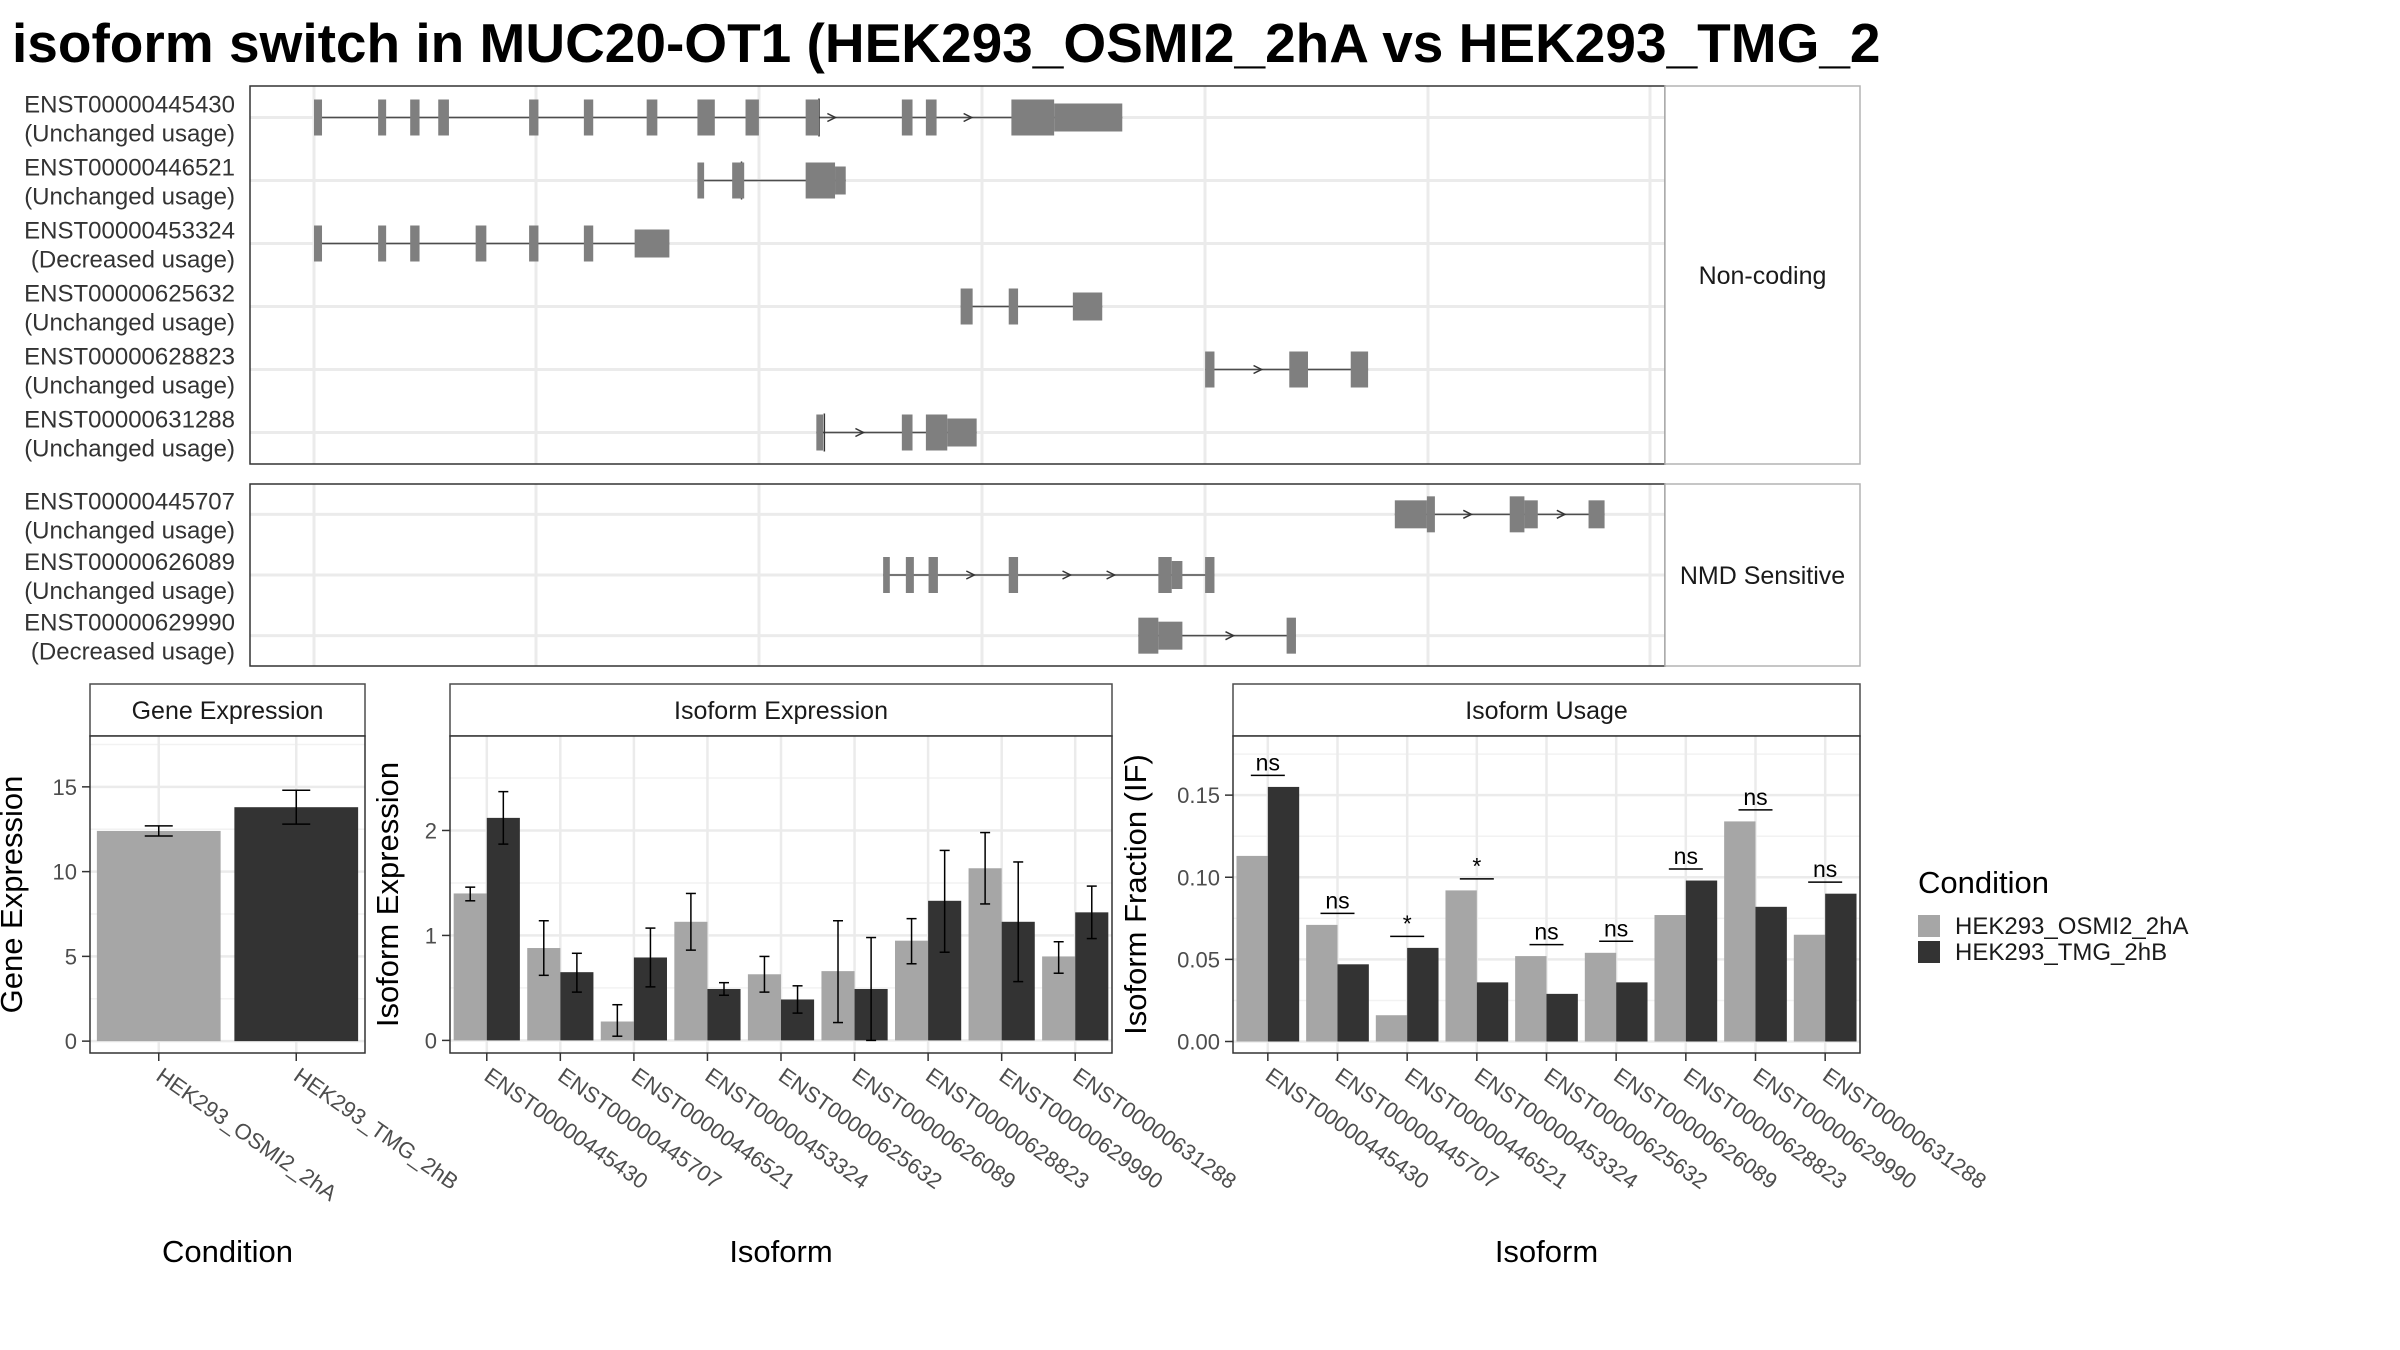 The width and height of the screenshot is (2400, 1350). What do you see at coordinates (129, 231) in the screenshot?
I see `transcript-id-label: ENST00000453324` at bounding box center [129, 231].